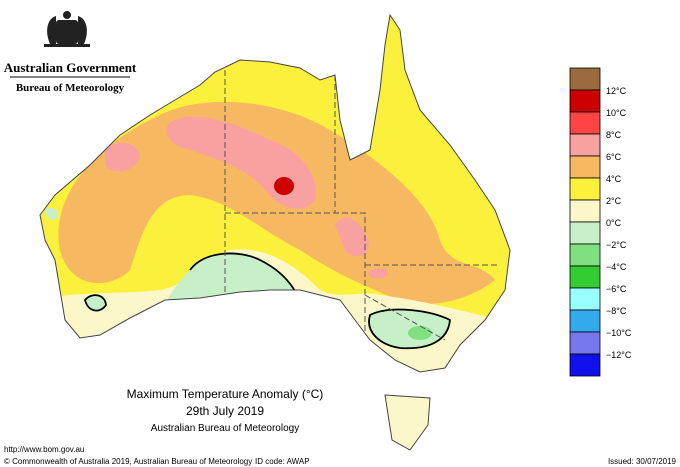 The height and width of the screenshot is (467, 680). What do you see at coordinates (225, 428) in the screenshot?
I see `agency: Australian Bureau of Meteorology` at bounding box center [225, 428].